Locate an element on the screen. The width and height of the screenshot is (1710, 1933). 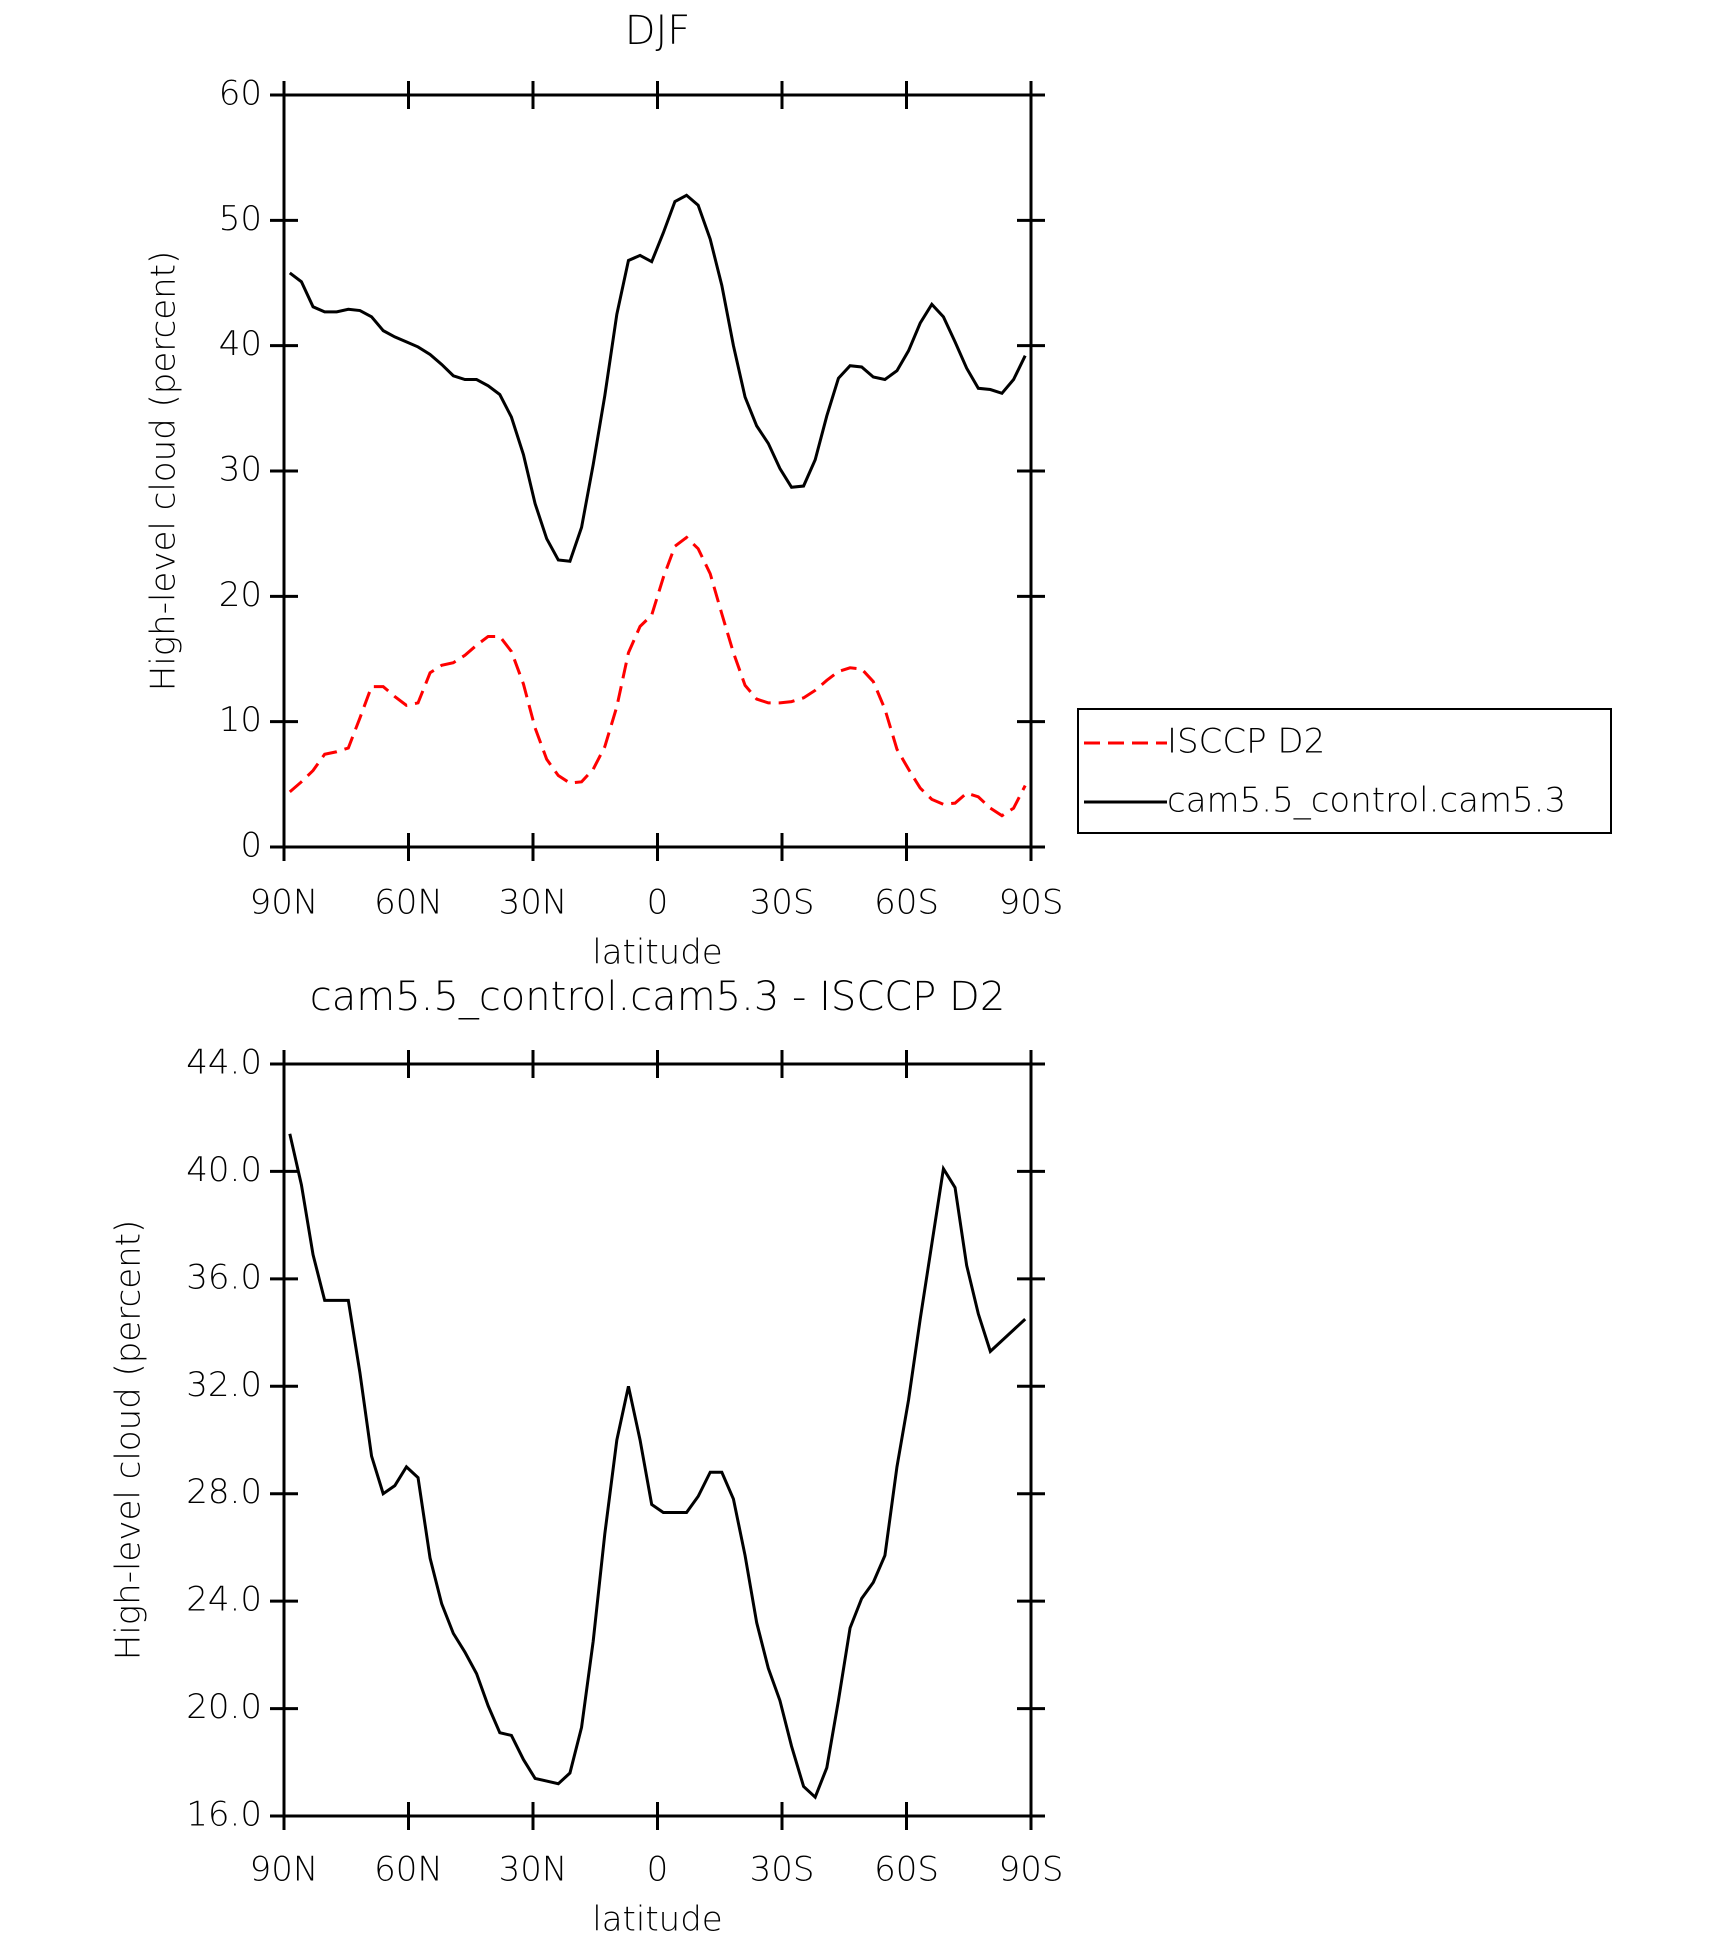
y-tick-label: 40.0 is located at coordinates (224, 1170).